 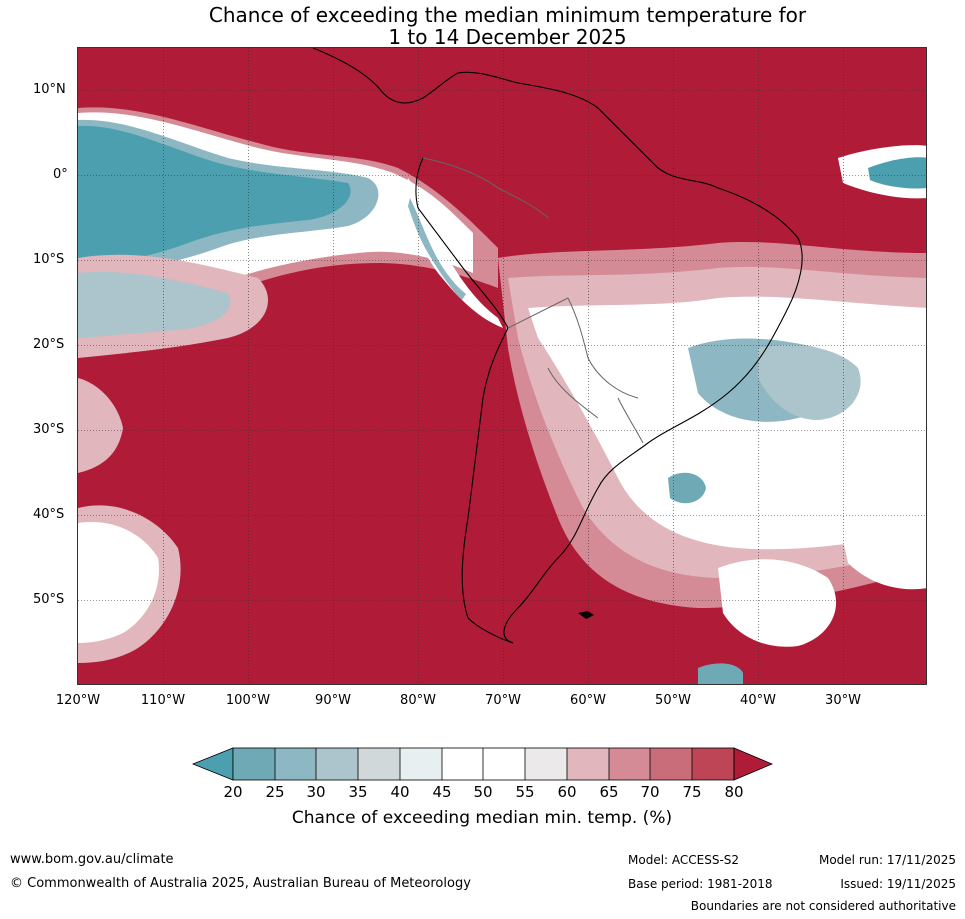 I want to click on colorbar-label-60: 60, so click(x=567, y=792).